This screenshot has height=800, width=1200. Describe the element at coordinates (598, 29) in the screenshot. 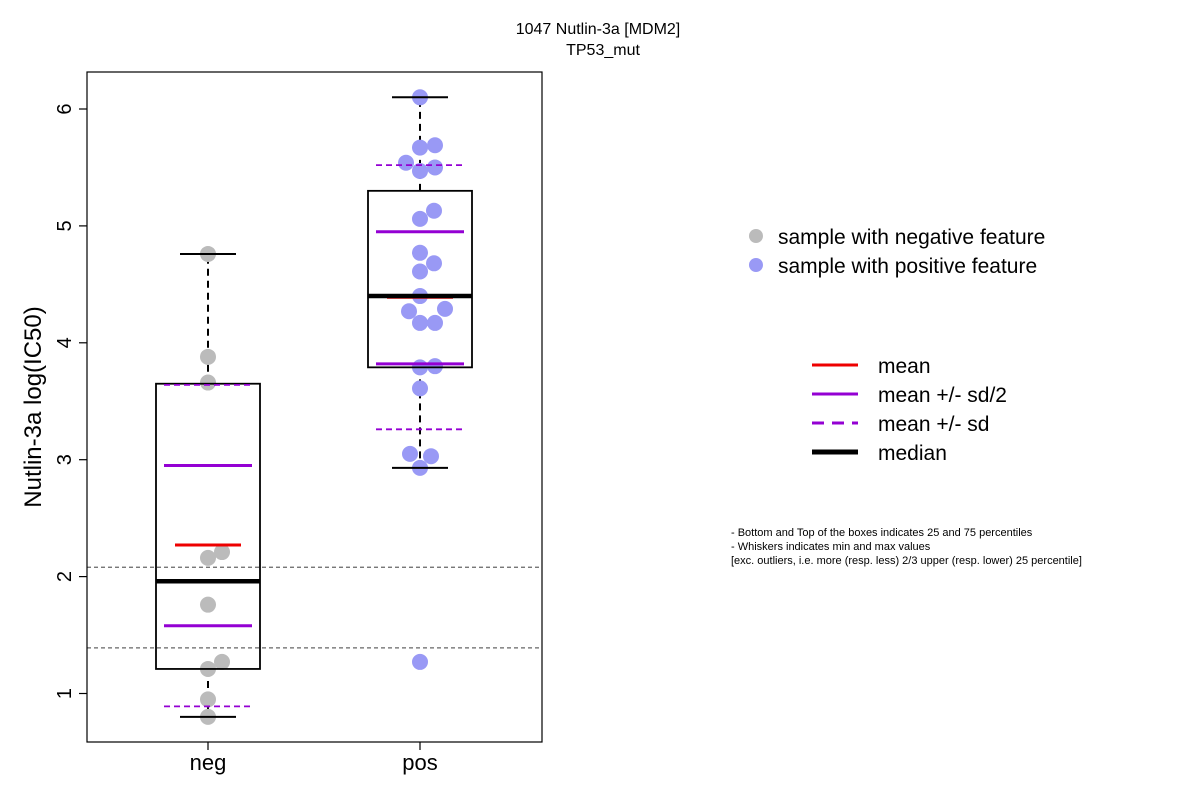

I see `chart-title: 1047 Nutlin-3a [MDM2]` at that location.